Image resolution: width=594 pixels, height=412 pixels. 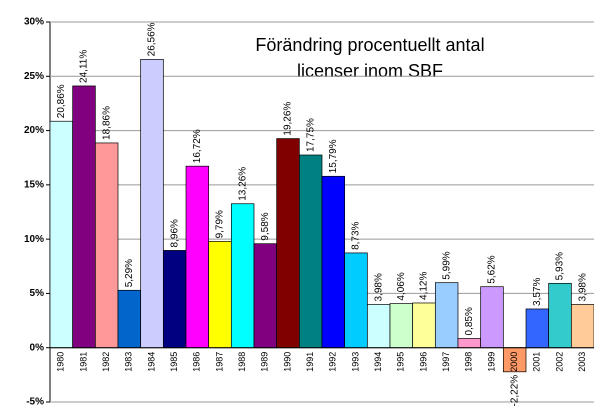 What do you see at coordinates (310, 135) in the screenshot?
I see `value-label: 17,75%` at bounding box center [310, 135].